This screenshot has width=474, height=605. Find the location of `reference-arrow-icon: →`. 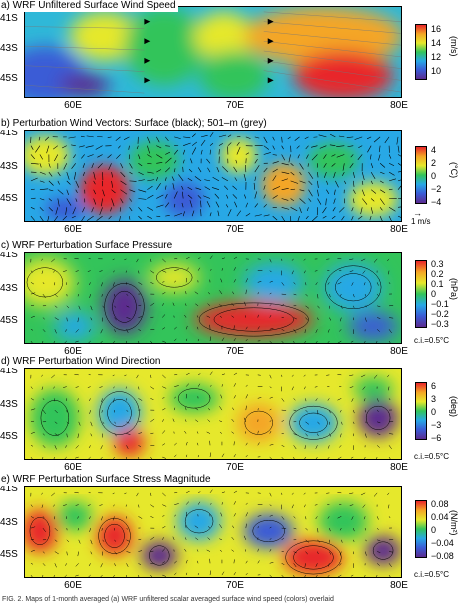

reference-arrow-icon: → is located at coordinates (417, 213).